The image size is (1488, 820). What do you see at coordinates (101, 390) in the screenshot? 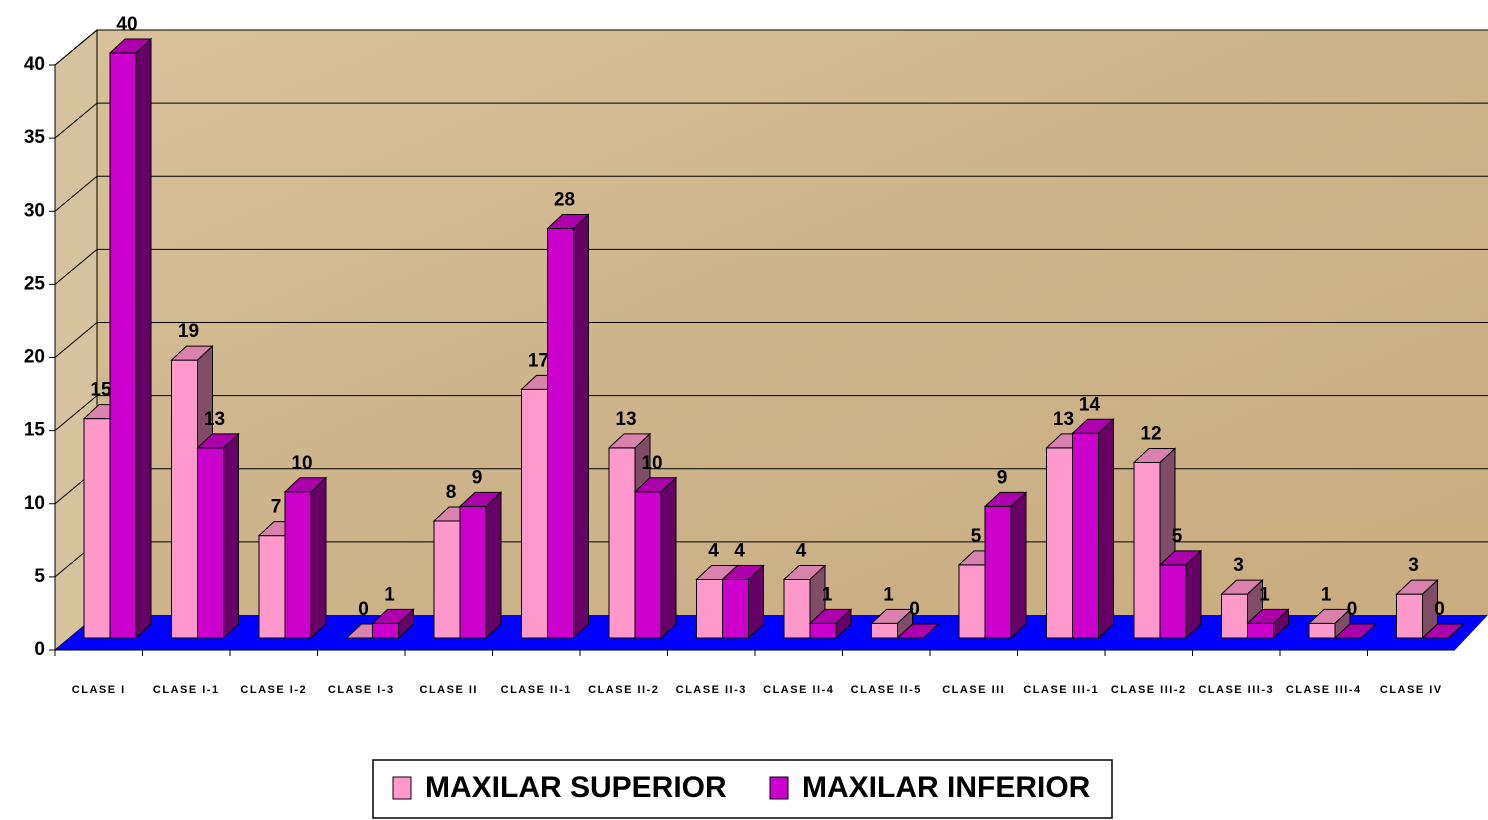
I see `value-label: 15` at bounding box center [101, 390].